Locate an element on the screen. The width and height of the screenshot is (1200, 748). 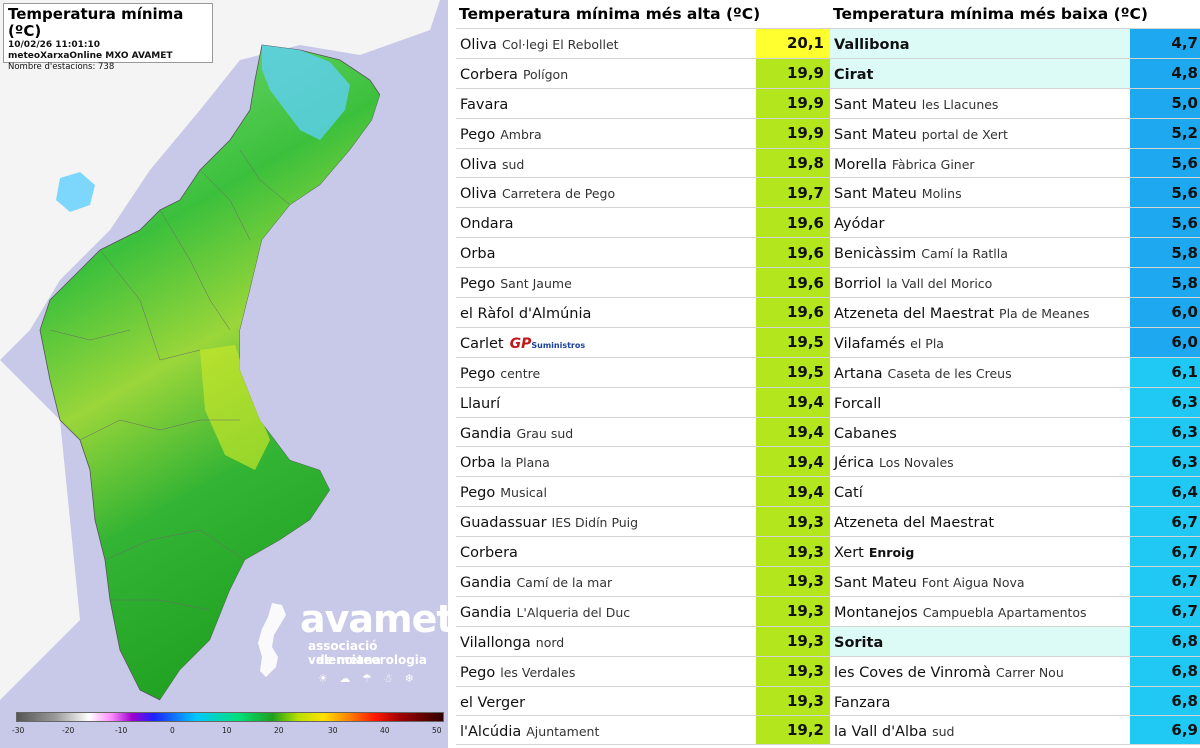
row-label: Sorita is located at coordinates (980, 641).